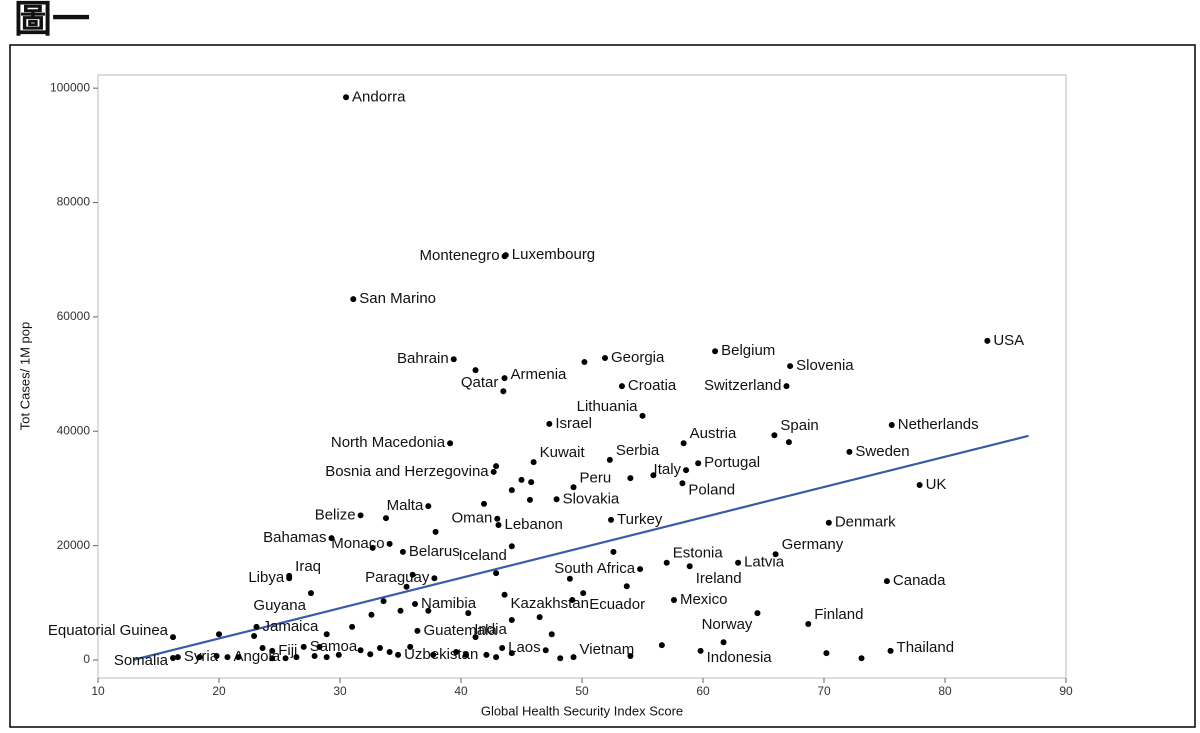  I want to click on point-label: Serbia, so click(638, 450).